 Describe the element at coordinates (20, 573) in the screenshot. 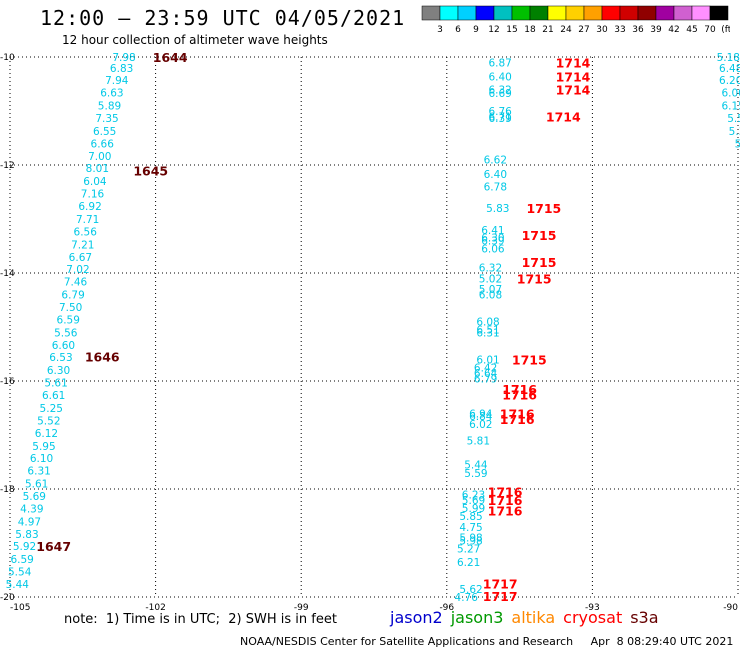

I see `wave-height-value: 5.54` at that location.